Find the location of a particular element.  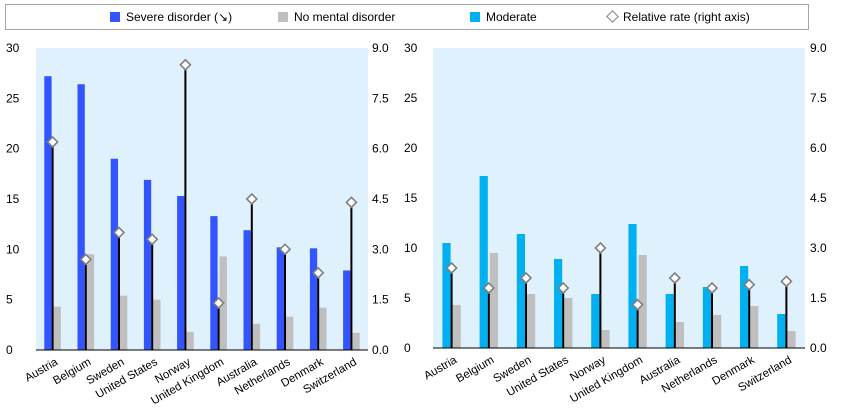

legend-item-relative: Relative rate (right axis) is located at coordinates (678, 17).